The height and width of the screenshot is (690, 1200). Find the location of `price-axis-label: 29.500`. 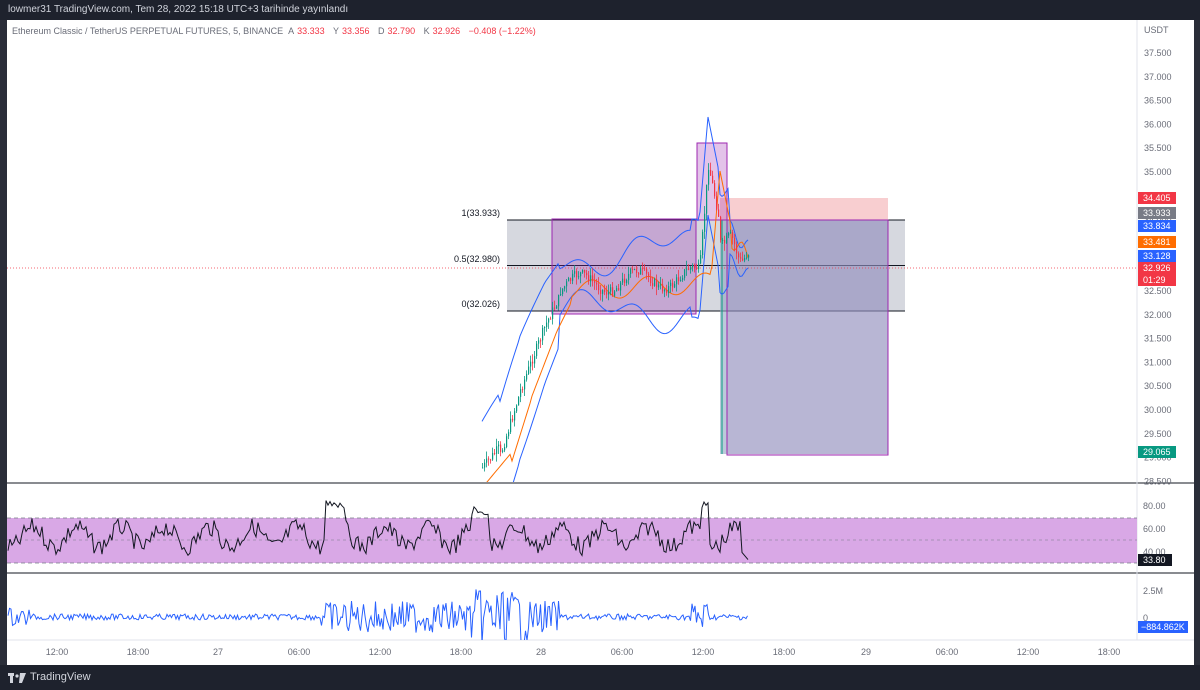

price-axis-label: 29.500 is located at coordinates (1158, 434).